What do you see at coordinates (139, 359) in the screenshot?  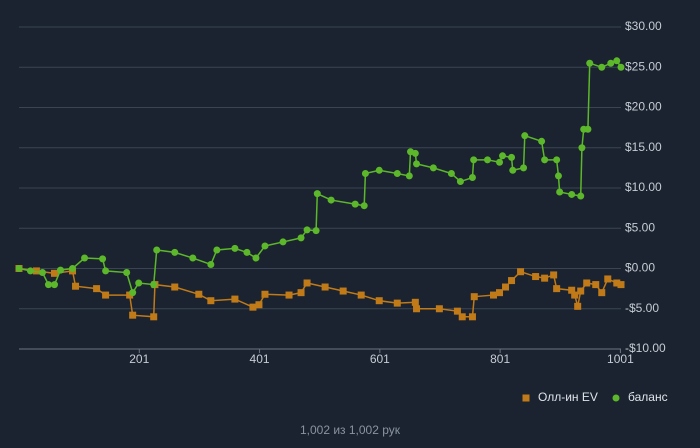 I see `x-tick-label: 201` at bounding box center [139, 359].